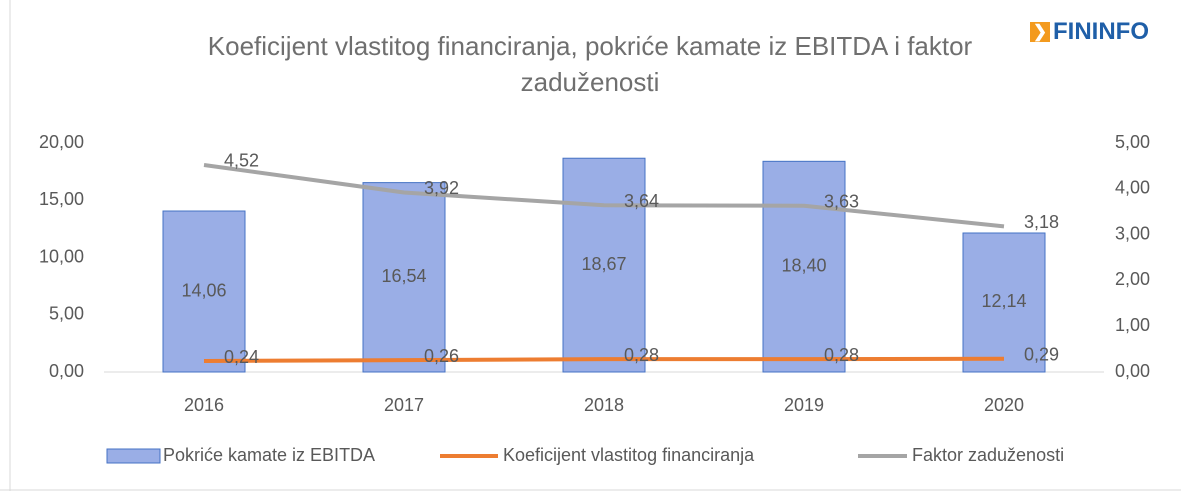 The image size is (1181, 491). Describe the element at coordinates (66, 371) in the screenshot. I see `y-tick-label: 0,00` at that location.